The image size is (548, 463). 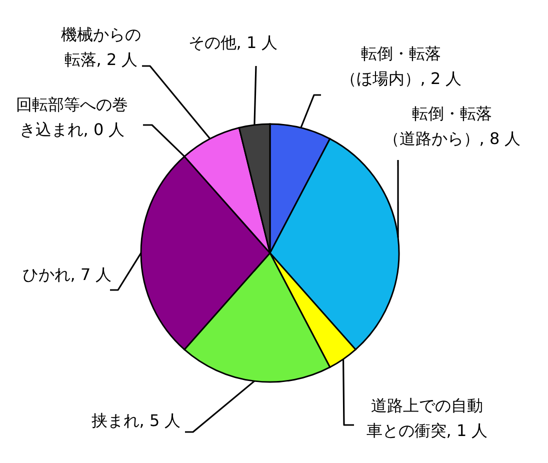 I want to click on slice-label: その他, 1 人, so click(x=233, y=42).